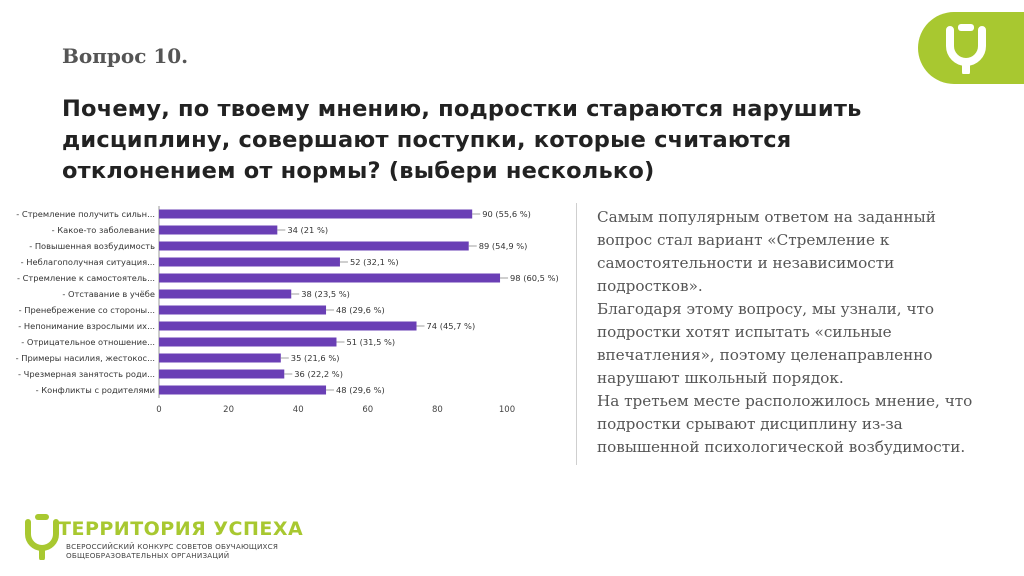  Describe the element at coordinates (103, 230) in the screenshot. I see `category-label: - Какое-то заболевание` at that location.